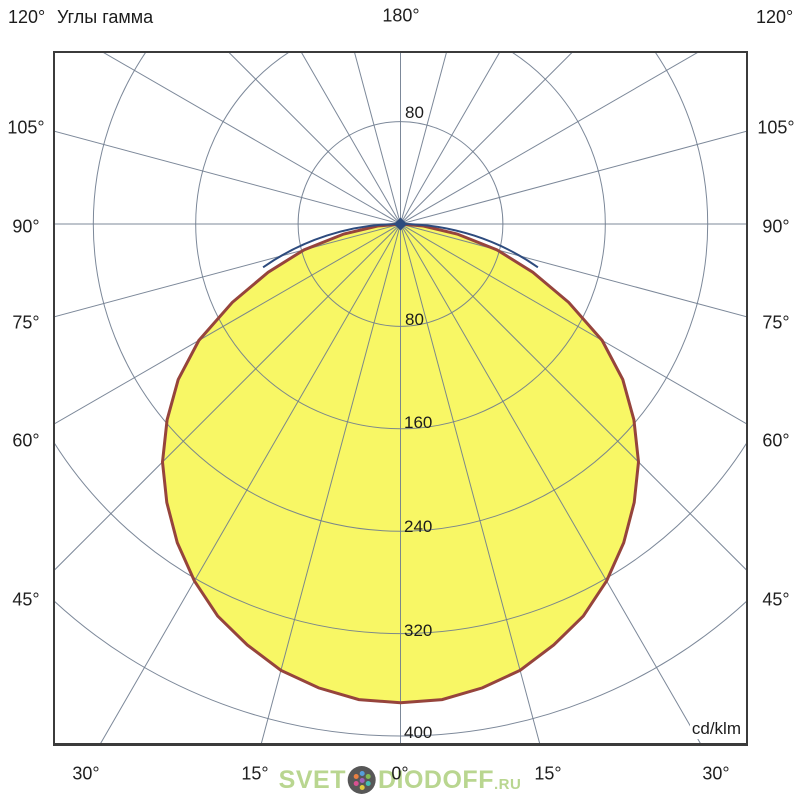  I want to click on chart-title: Углы гамма, so click(105, 17).